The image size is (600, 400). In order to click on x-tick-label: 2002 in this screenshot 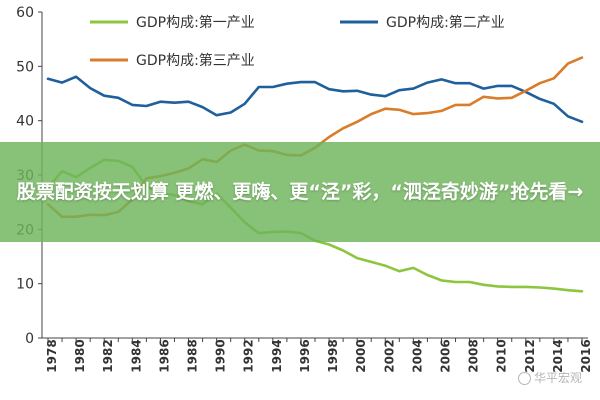, I will do `click(389, 355)`.